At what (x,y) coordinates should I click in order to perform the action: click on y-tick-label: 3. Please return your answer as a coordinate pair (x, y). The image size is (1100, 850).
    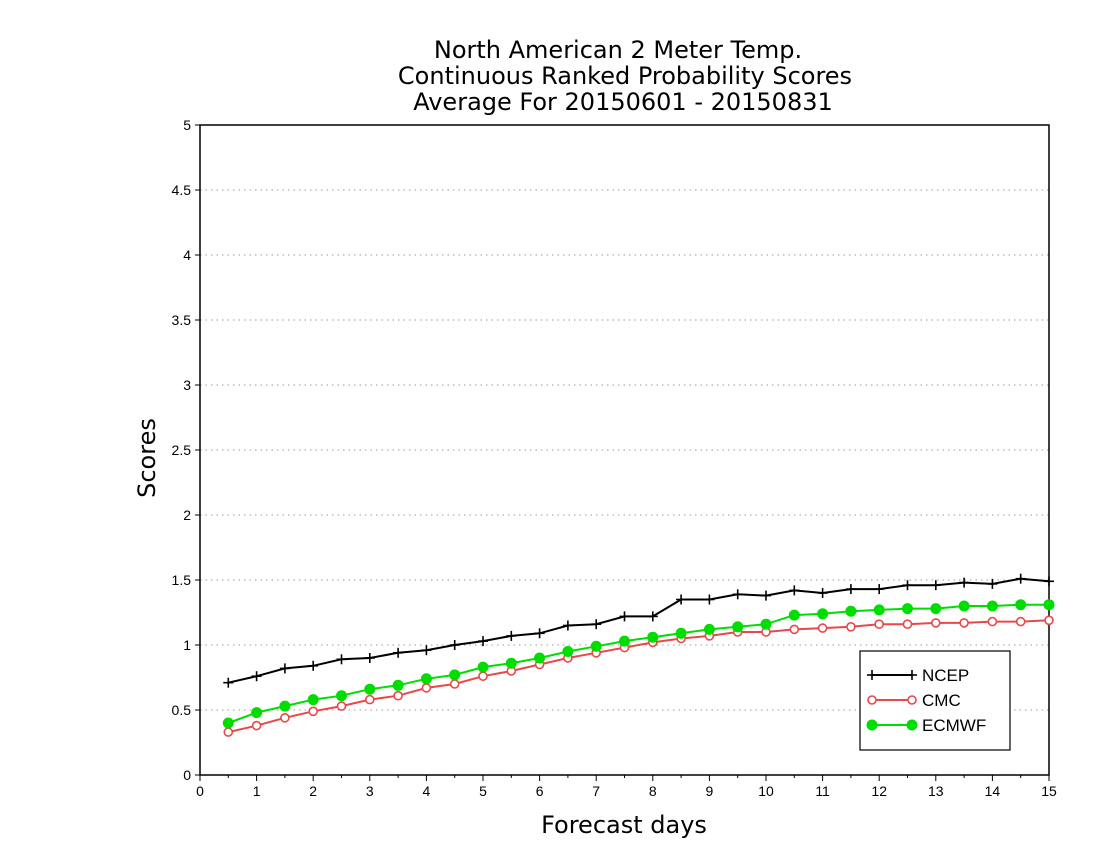
    Looking at the image, I should click on (187, 385).